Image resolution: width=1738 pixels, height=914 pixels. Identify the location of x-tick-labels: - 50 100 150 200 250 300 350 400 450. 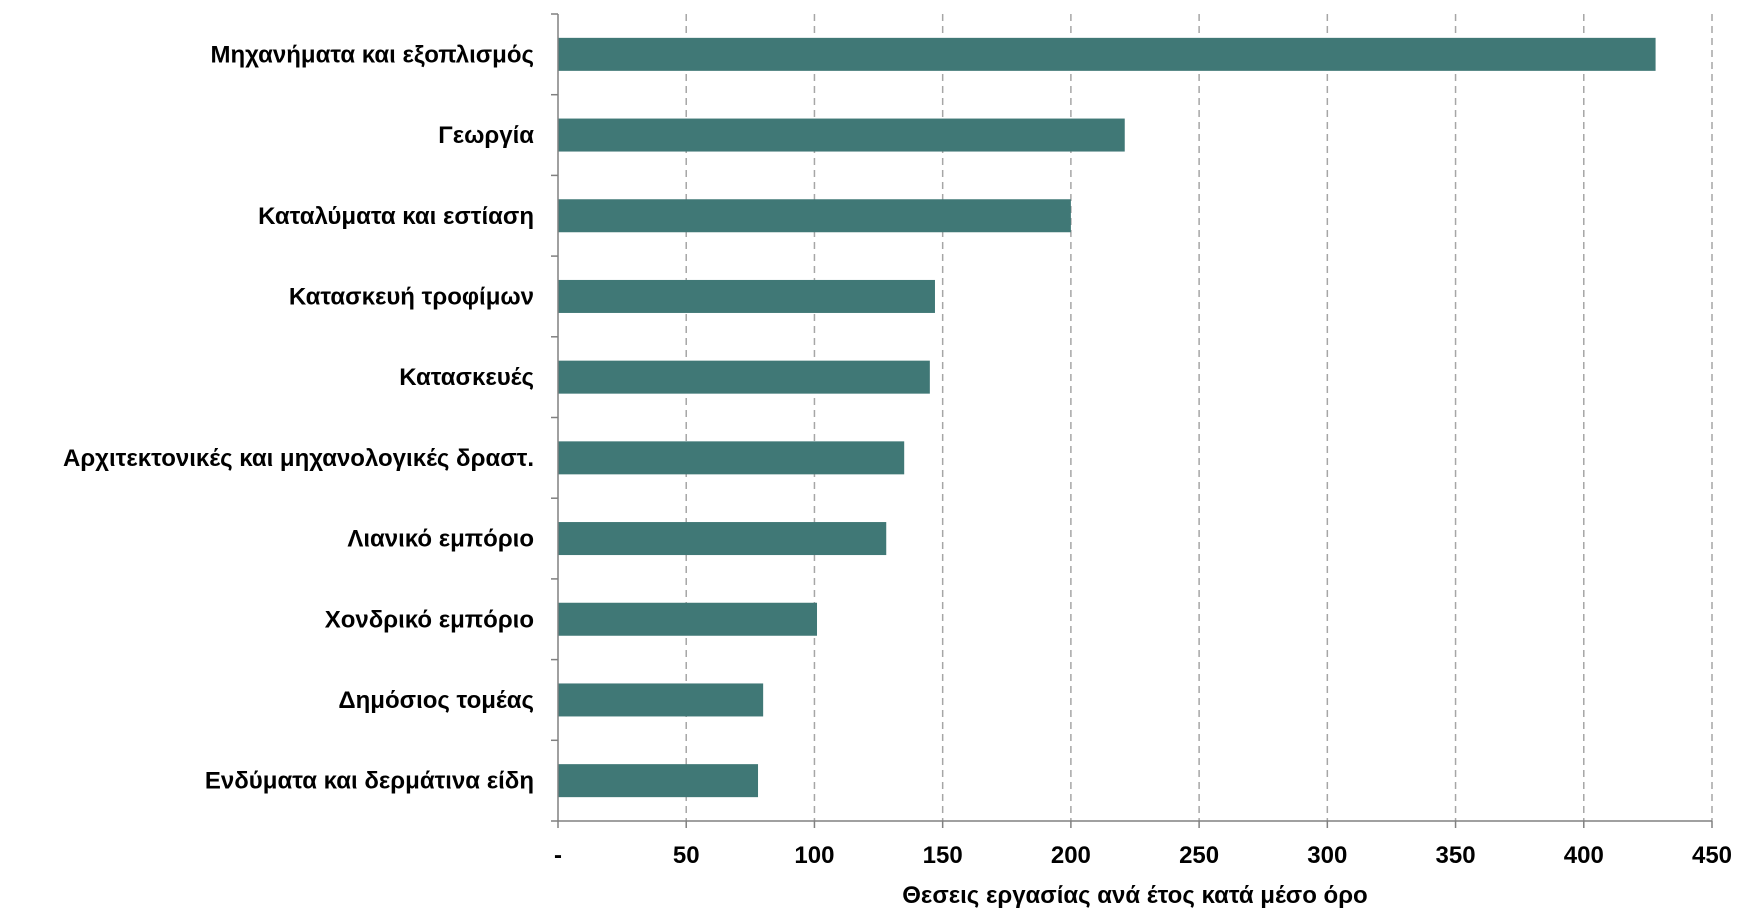
(1143, 855).